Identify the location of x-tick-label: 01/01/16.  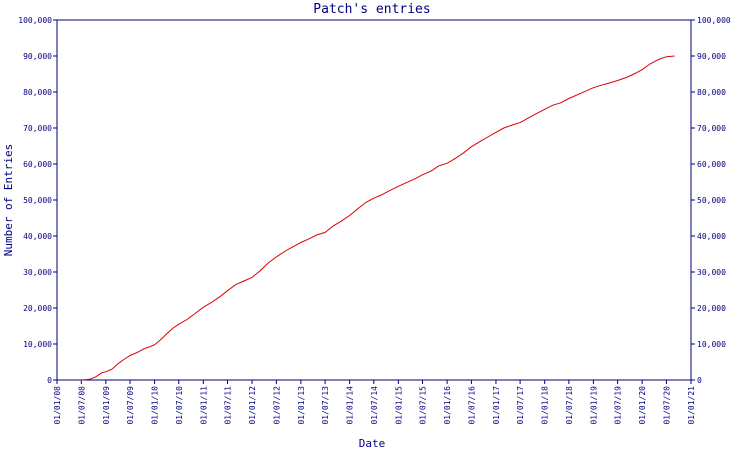
(447, 405).